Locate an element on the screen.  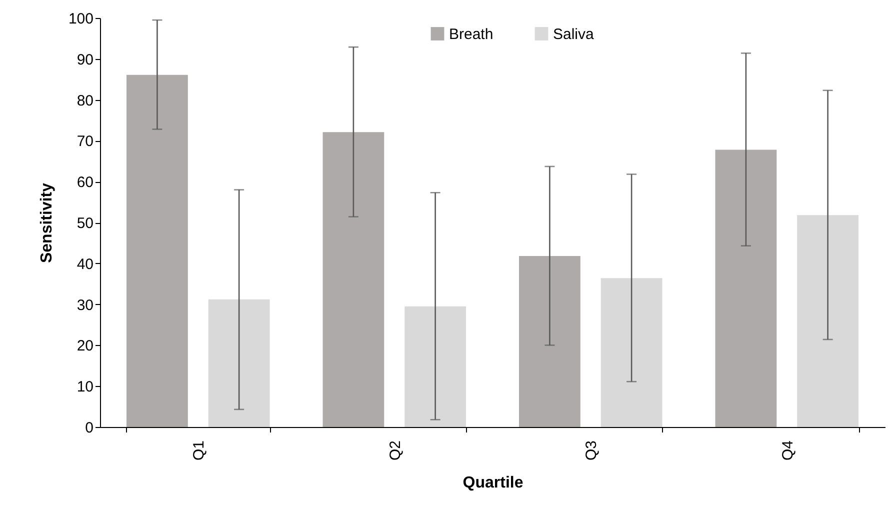
y-tick-label: 90 is located at coordinates (85, 59).